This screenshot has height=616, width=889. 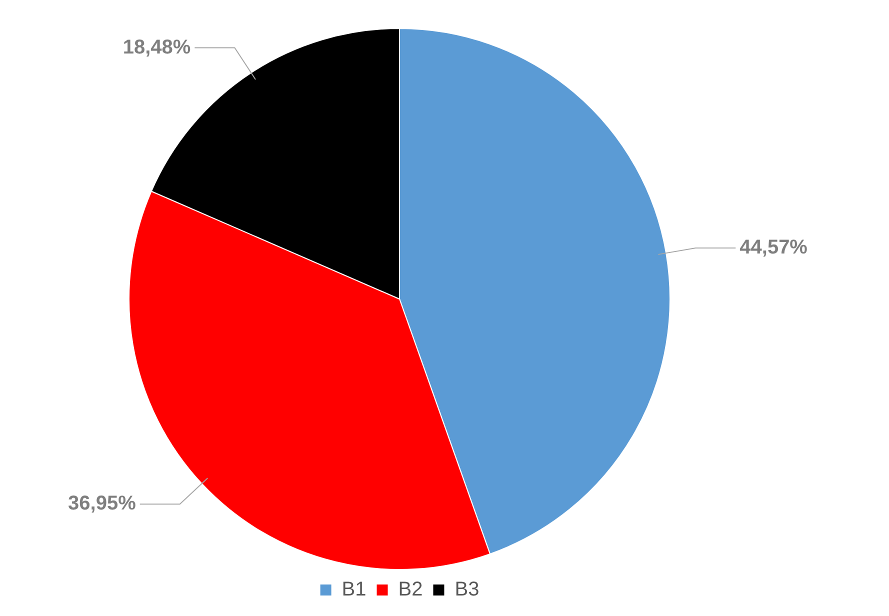 What do you see at coordinates (354, 589) in the screenshot?
I see `legend-label: B1` at bounding box center [354, 589].